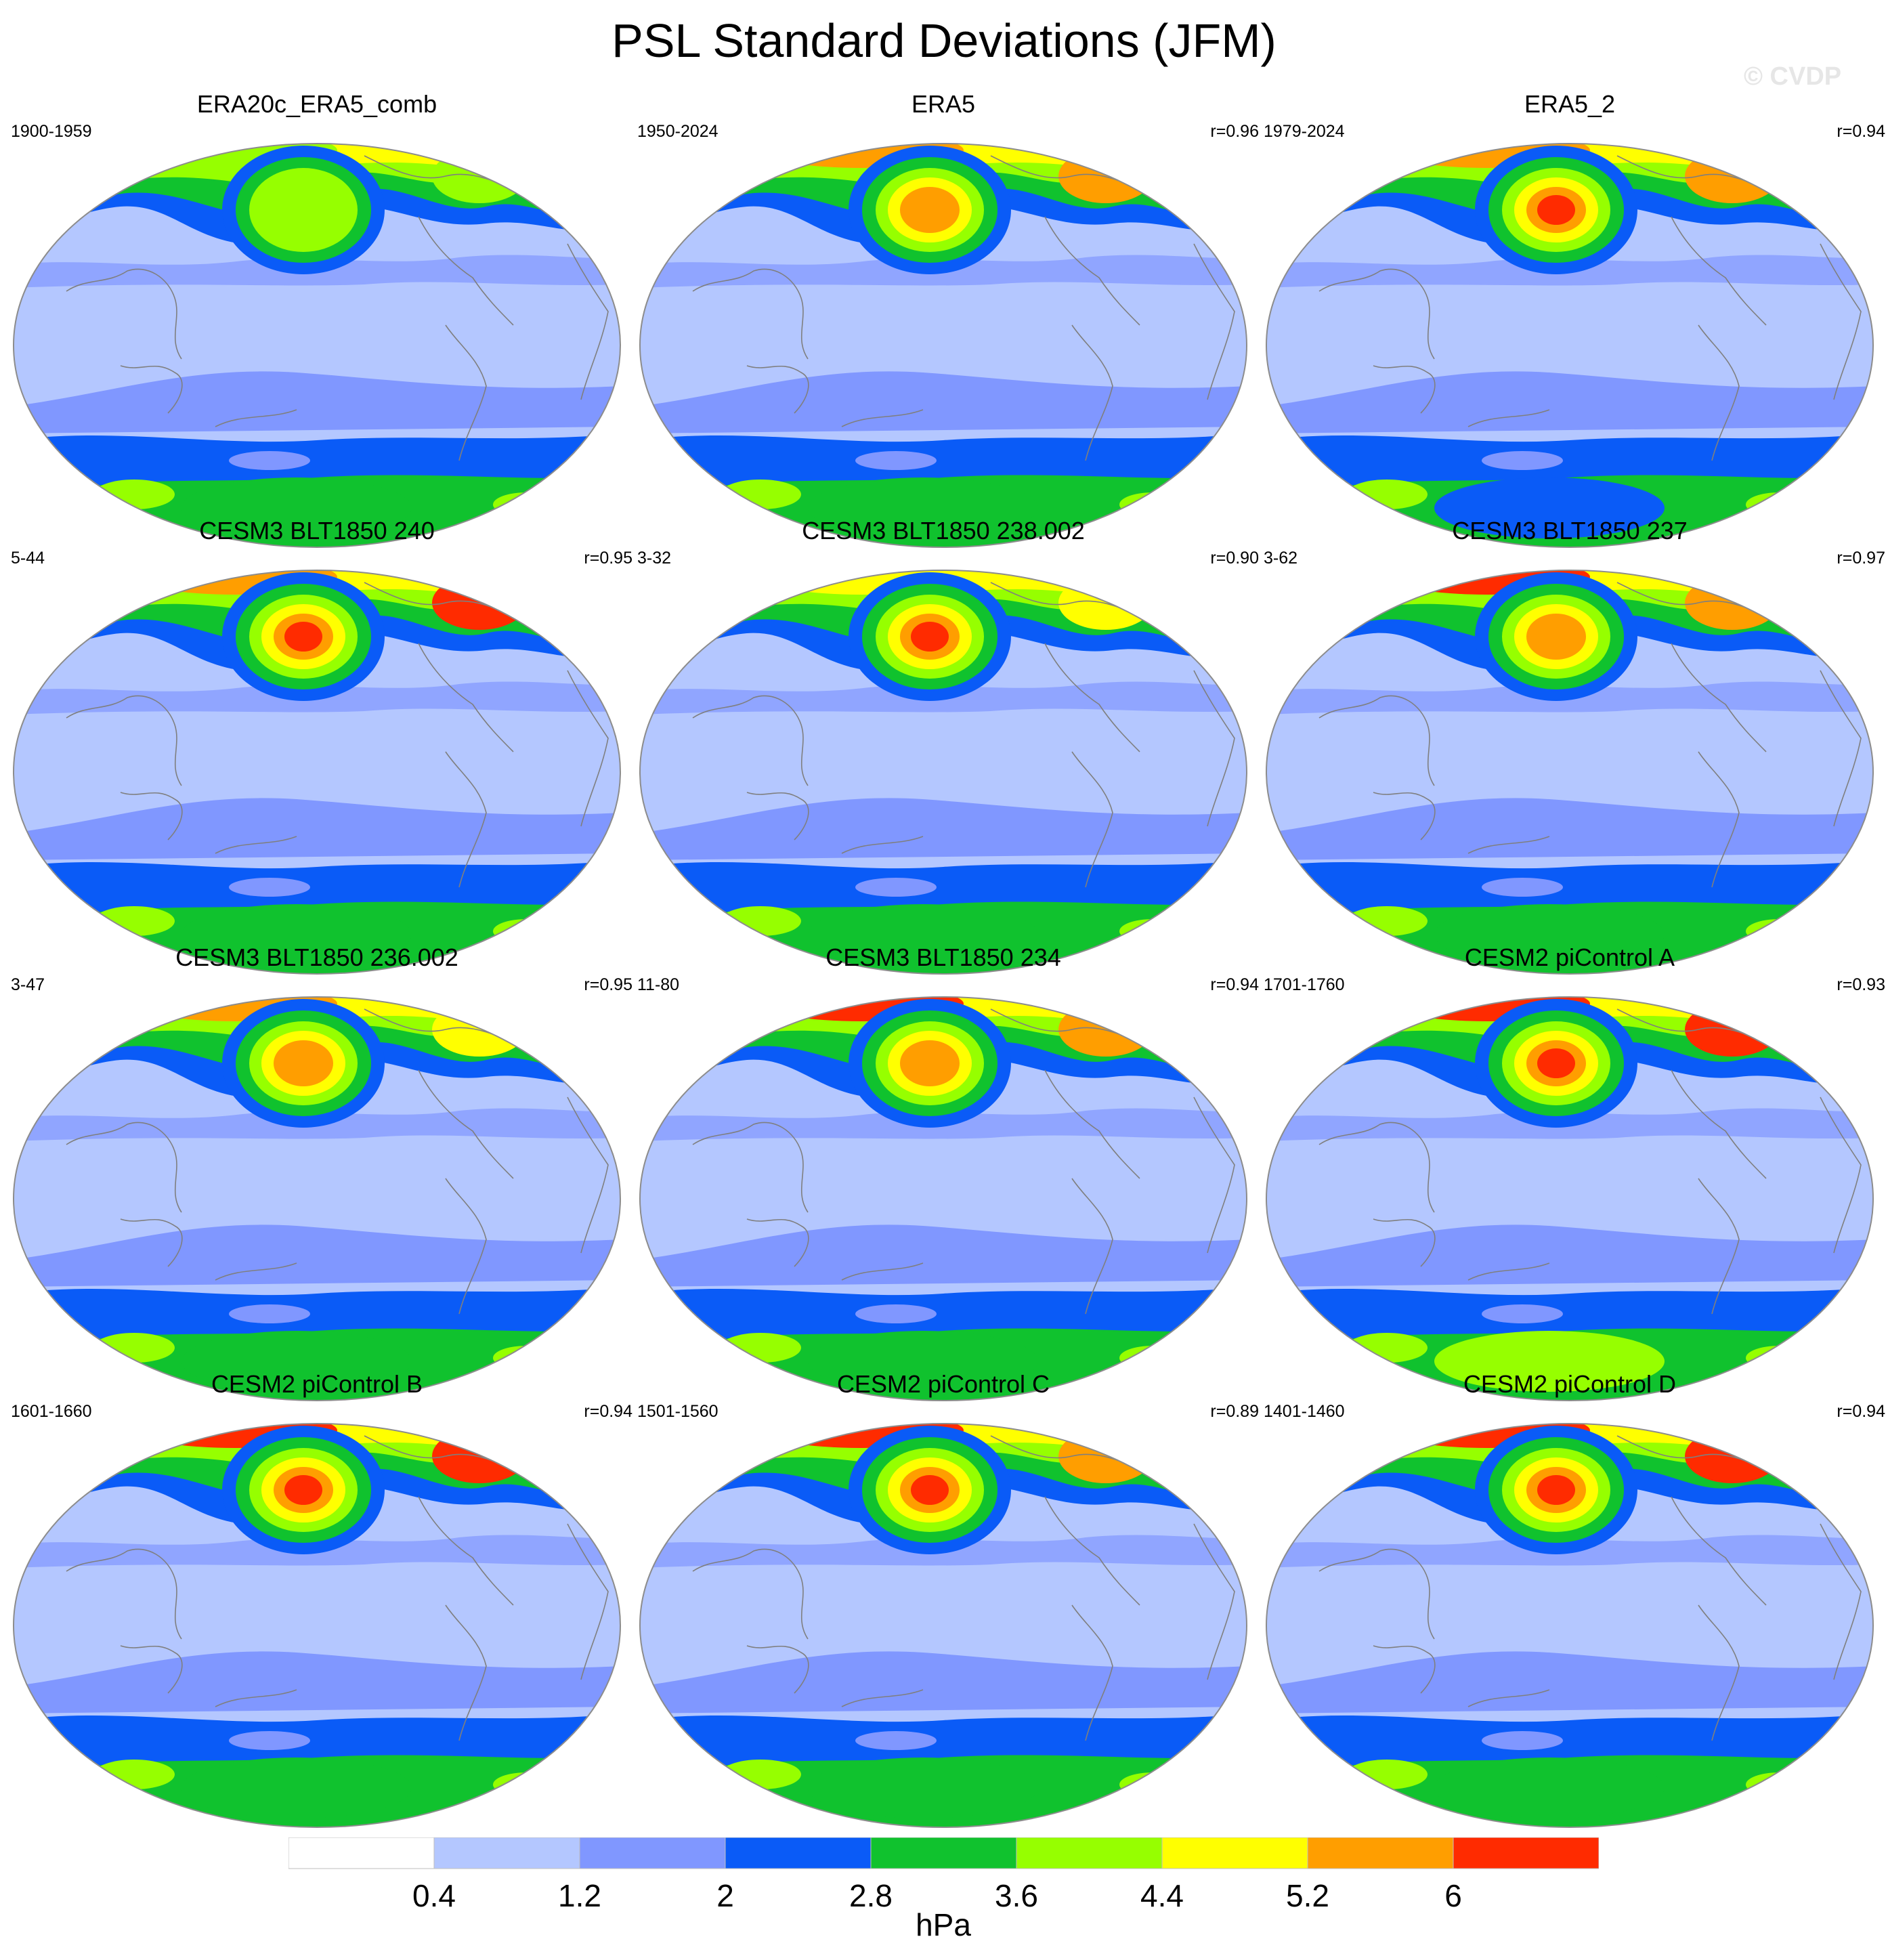 The height and width of the screenshot is (1960, 1888). I want to click on panel-correlation: r=0.96, so click(1235, 131).